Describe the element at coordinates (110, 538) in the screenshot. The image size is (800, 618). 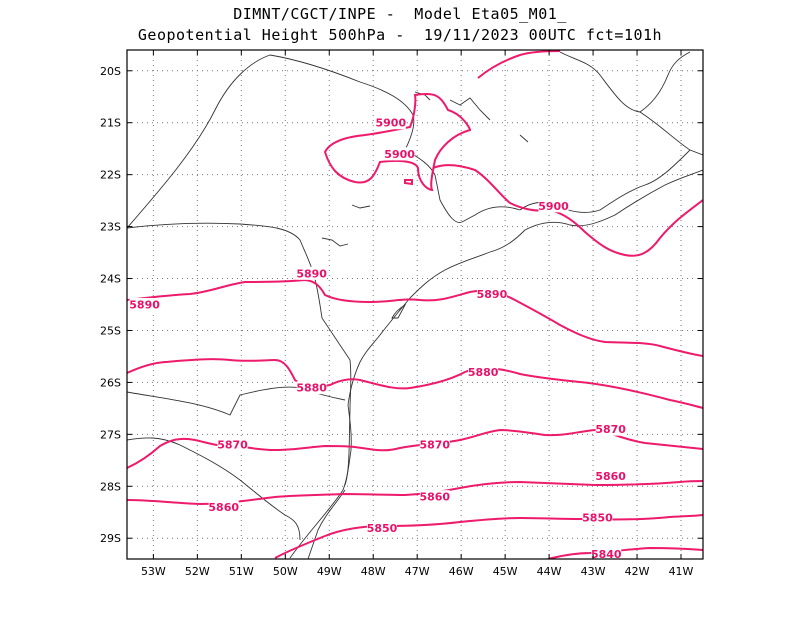
I see `lat-tick-label: 29S` at that location.